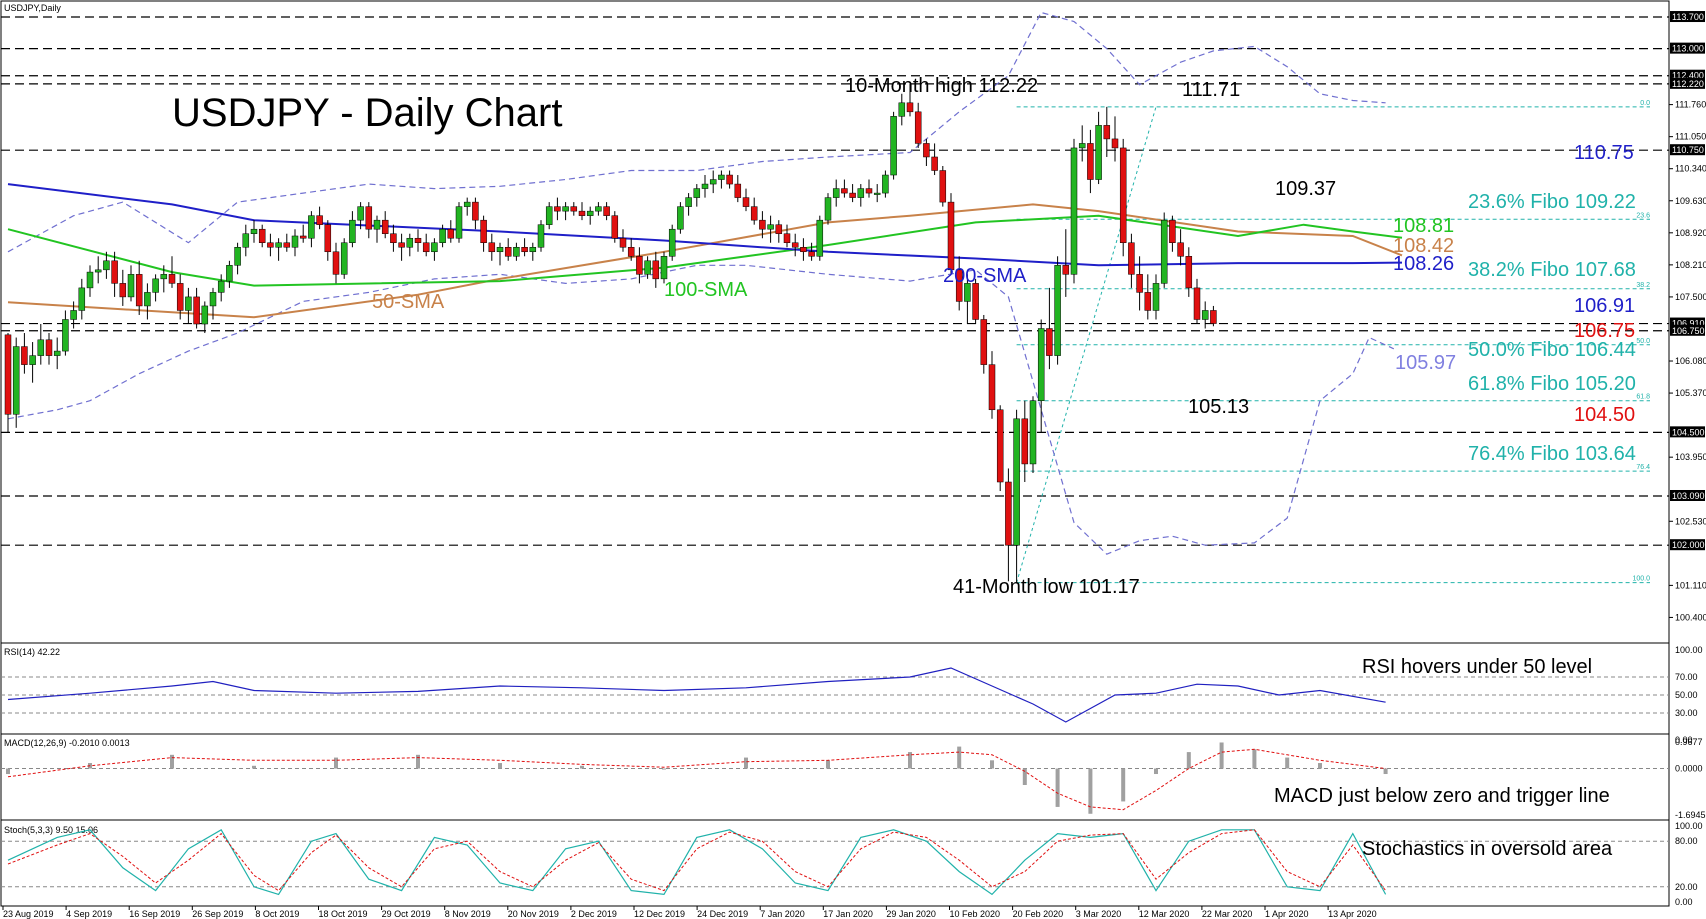 The height and width of the screenshot is (919, 1706). Describe the element at coordinates (1552, 270) in the screenshot. I see `annotation-fib382: 38.2% Fibo 107.68` at that location.